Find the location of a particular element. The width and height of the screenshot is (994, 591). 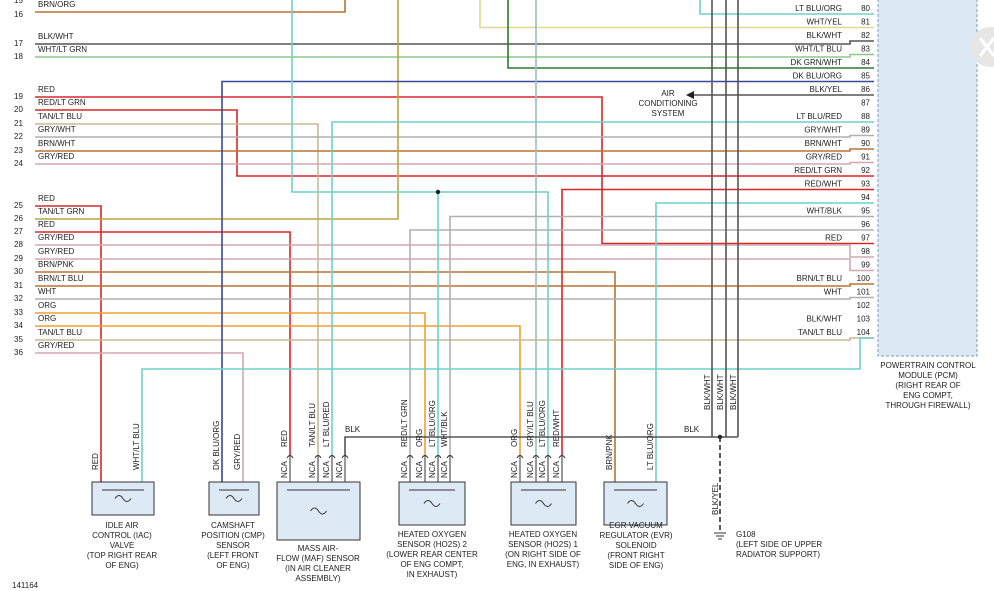

component-label: HEATED OXYGEN is located at coordinates (432, 534).